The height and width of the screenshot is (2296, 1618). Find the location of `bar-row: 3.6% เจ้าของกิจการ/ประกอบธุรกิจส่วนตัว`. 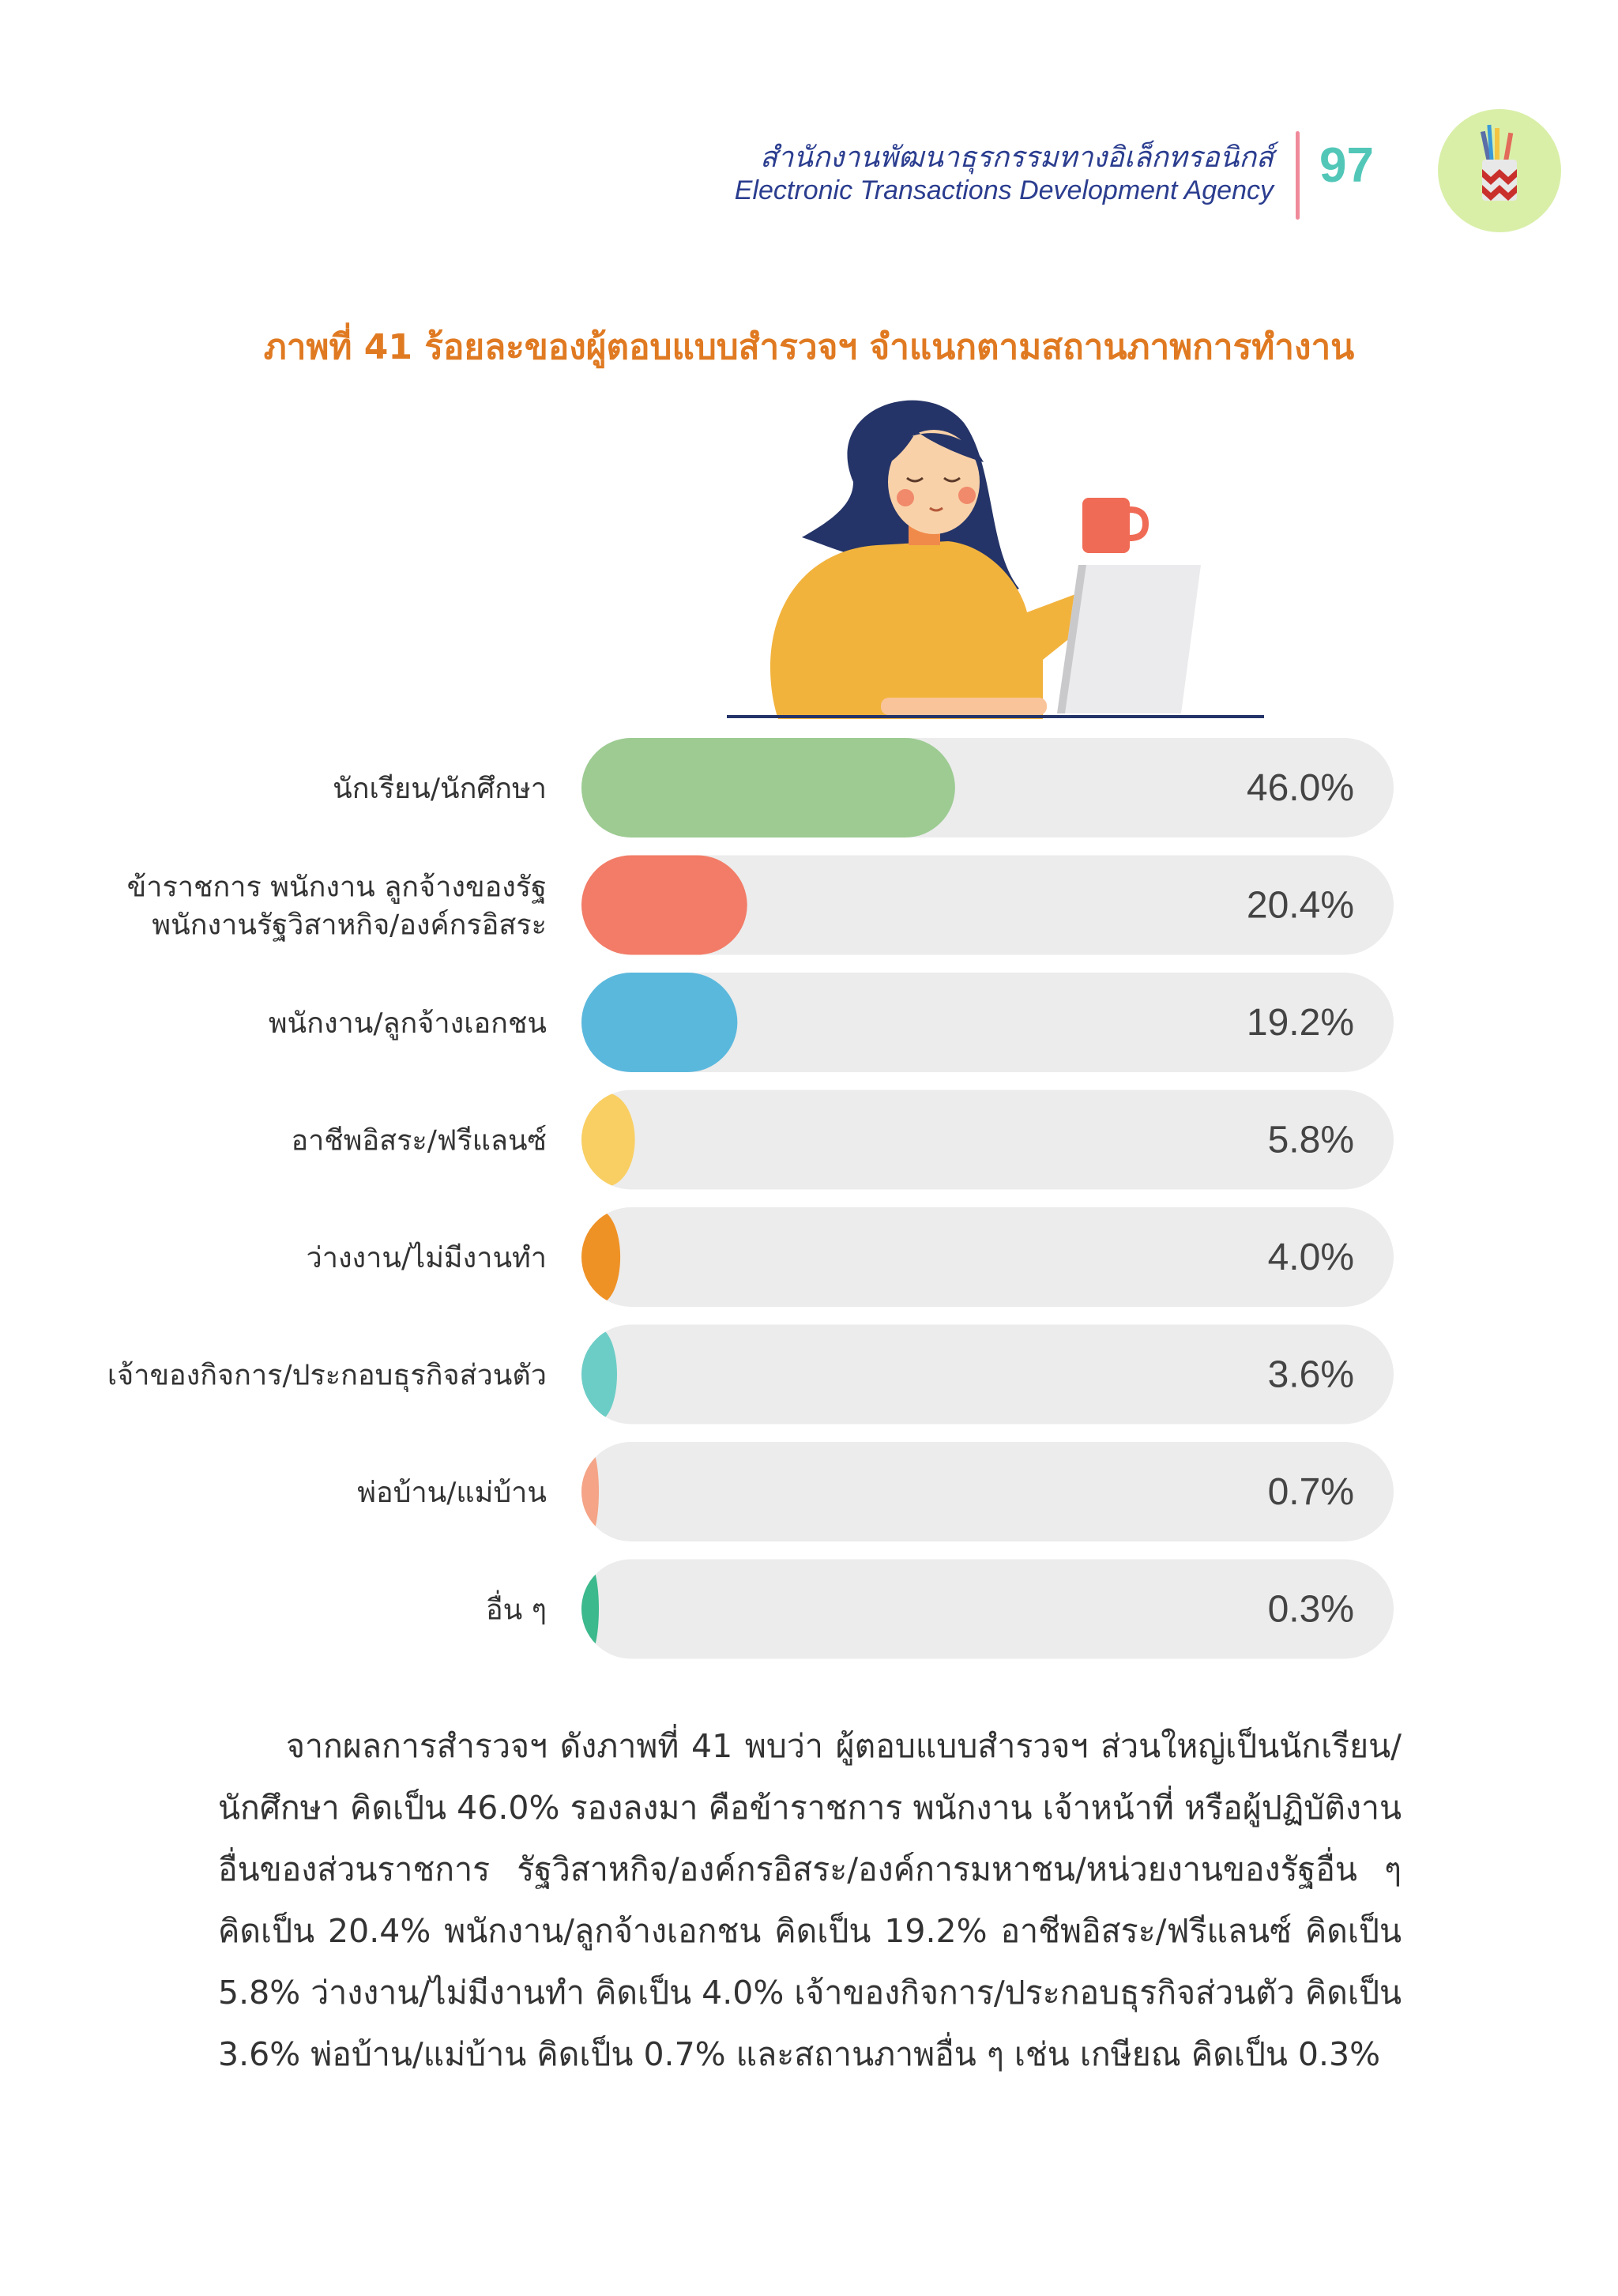

bar-row: 3.6% เจ้าของกิจการ/ประกอบธุรกิจส่วนตัว is located at coordinates (750, 1375).